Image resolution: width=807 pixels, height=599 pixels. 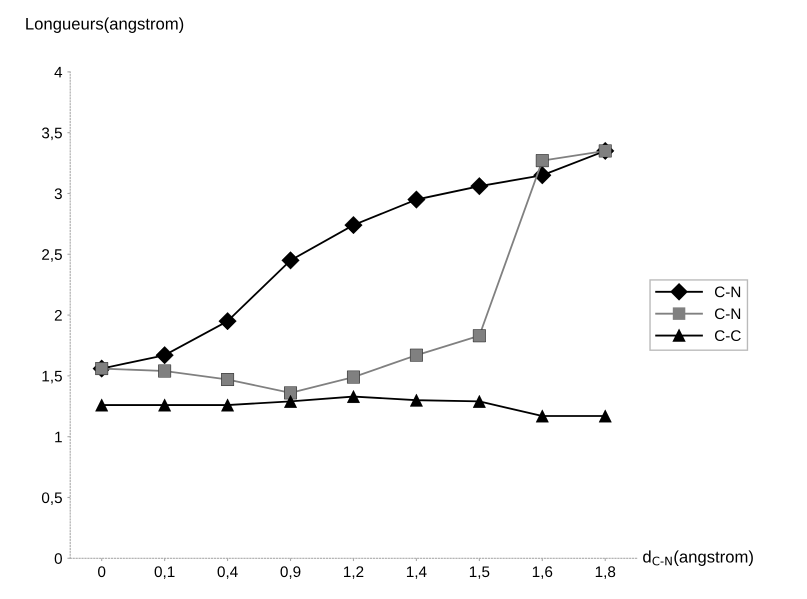 What do you see at coordinates (52, 377) in the screenshot?
I see `y-tick-label: 1,5` at bounding box center [52, 377].